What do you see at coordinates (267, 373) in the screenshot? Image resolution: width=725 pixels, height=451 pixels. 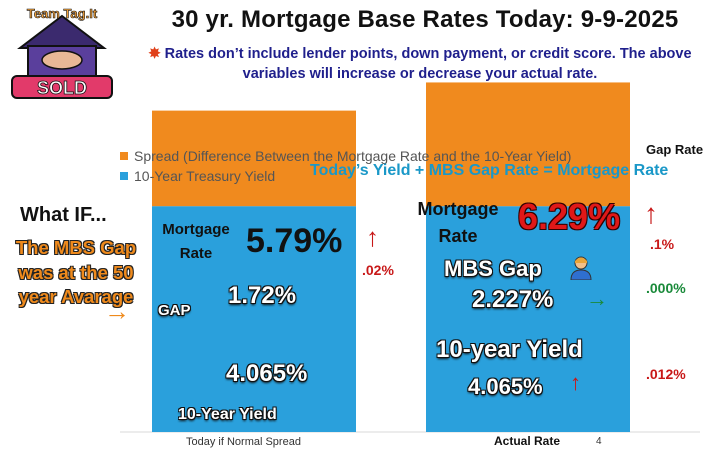 I see `yield-value-left: 4.065%` at bounding box center [267, 373].